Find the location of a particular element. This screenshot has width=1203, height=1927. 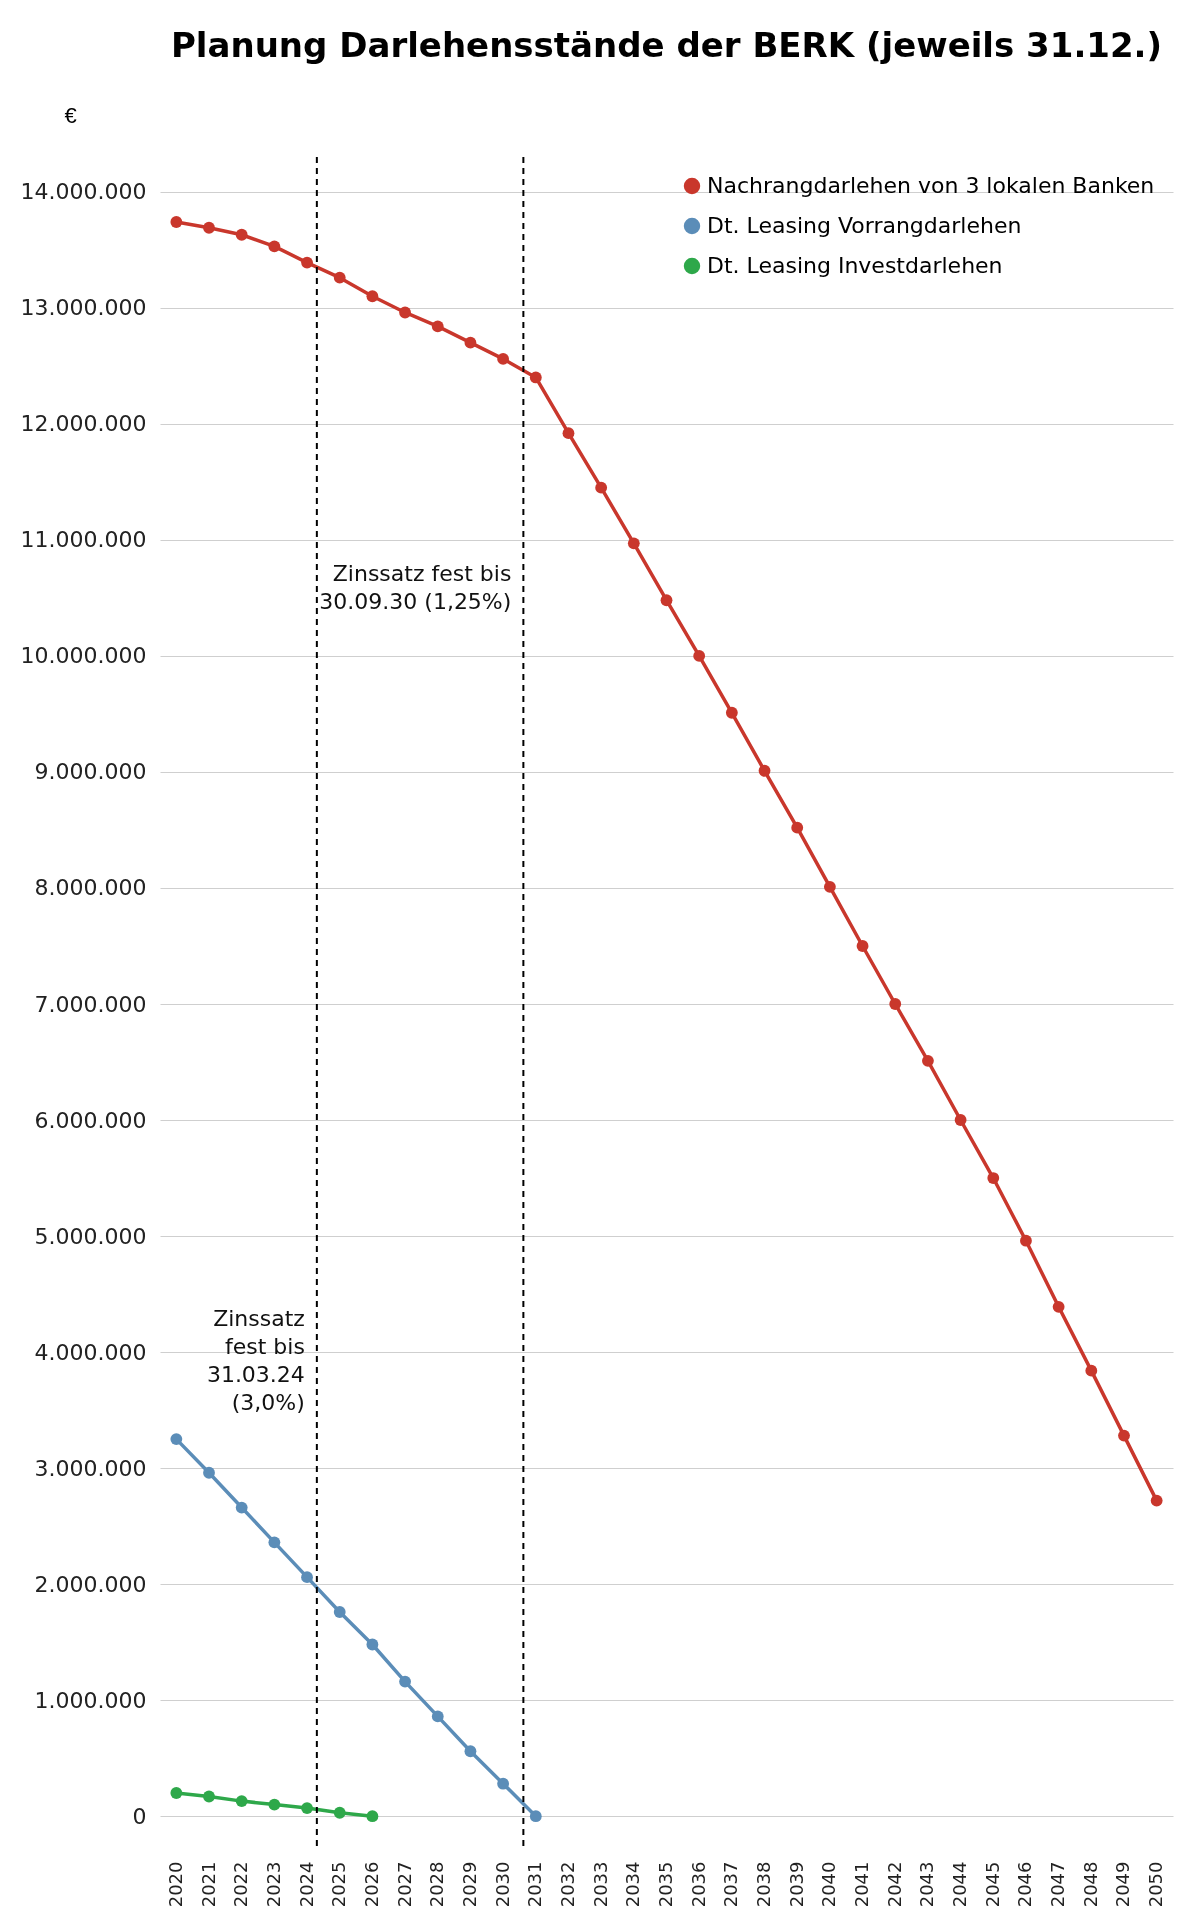

x-tick-label: 2029 is located at coordinates (469, 1884).